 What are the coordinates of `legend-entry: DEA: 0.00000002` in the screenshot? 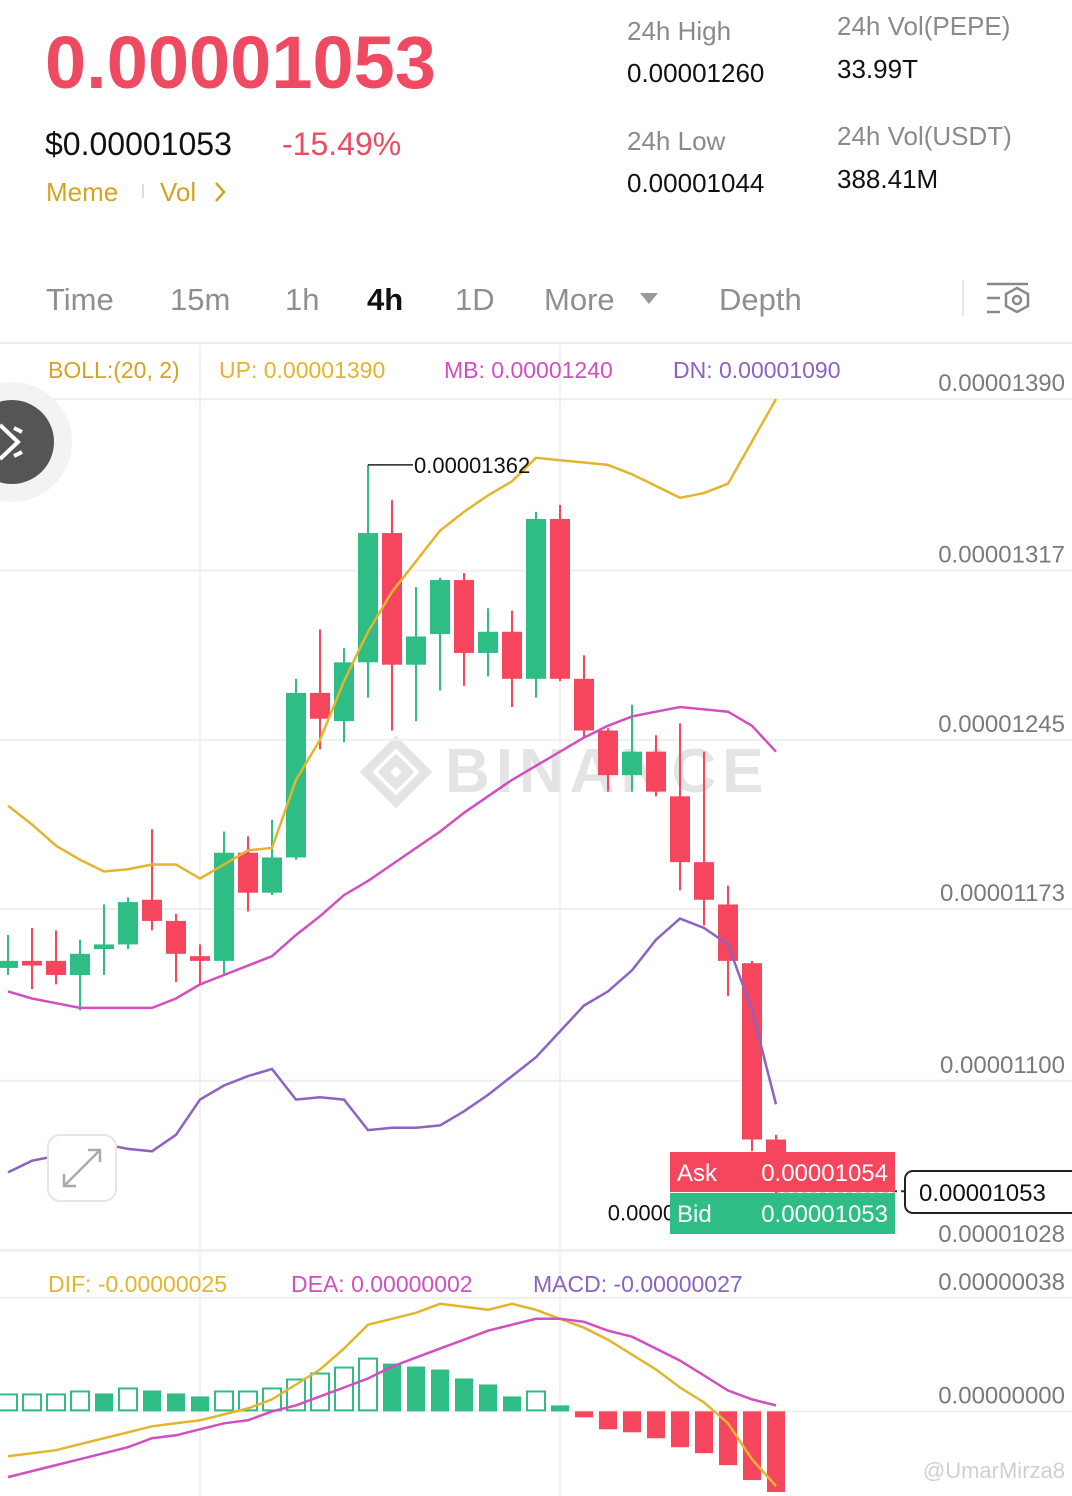 It's located at (382, 1284).